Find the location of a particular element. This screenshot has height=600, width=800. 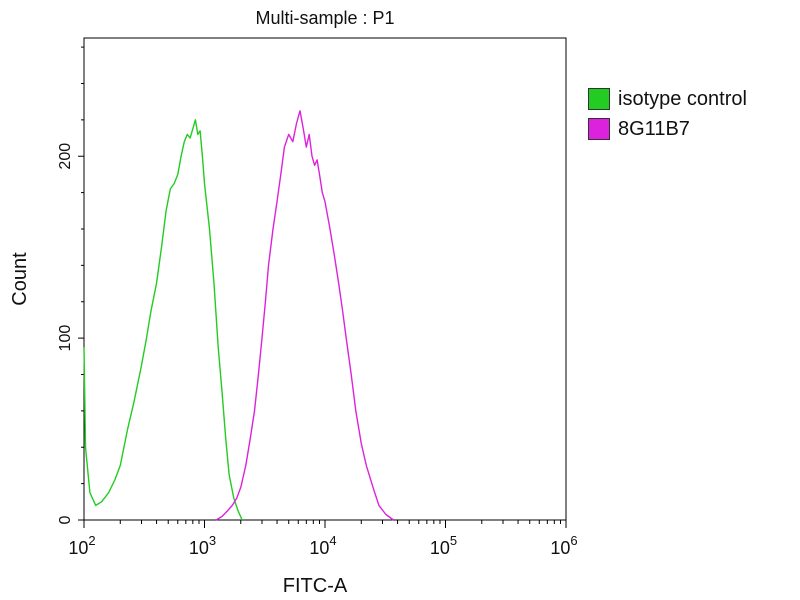

x-axis-label: FITC-A is located at coordinates (315, 586).